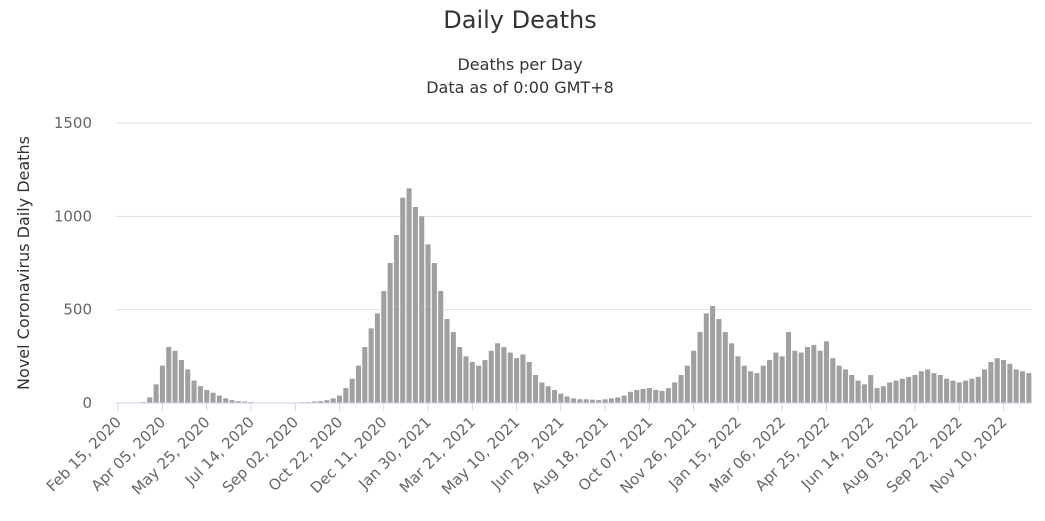 The height and width of the screenshot is (521, 1045). Describe the element at coordinates (87, 403) in the screenshot. I see `y-tick-label: 0` at that location.